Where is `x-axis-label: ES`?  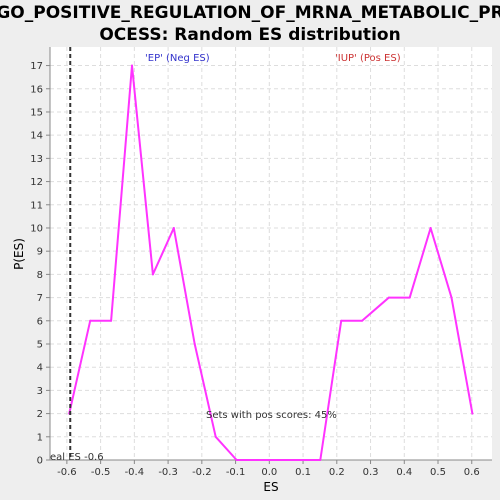
x-axis-label: ES is located at coordinates (270, 487).